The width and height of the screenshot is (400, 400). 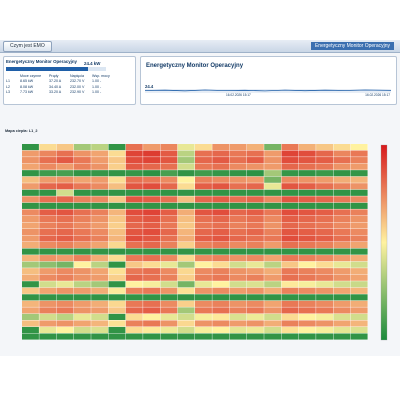 What do you see at coordinates (27, 46) in the screenshot?
I see `about-emo-tab: Czym jest EMO` at bounding box center [27, 46].